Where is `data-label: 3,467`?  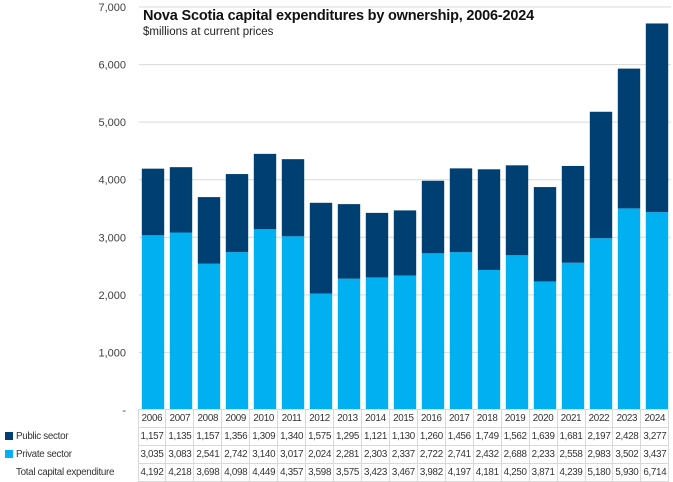
data-label: 3,467 is located at coordinates (403, 472).